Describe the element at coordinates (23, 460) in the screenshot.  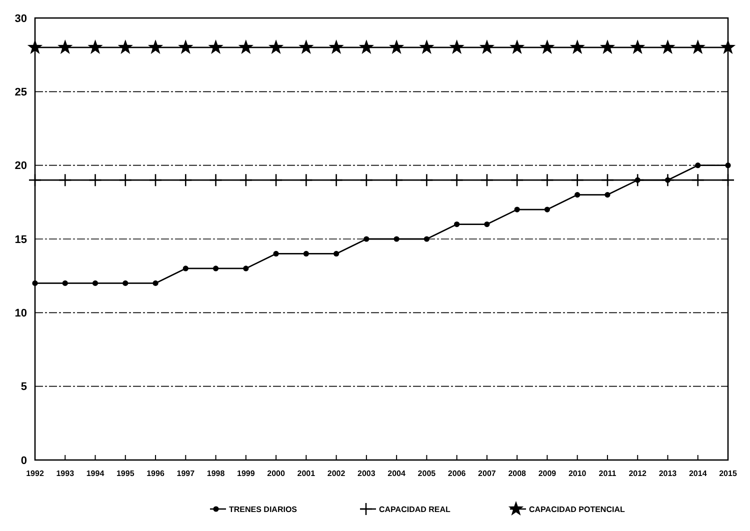
I see `y-tick-label: 0` at that location.